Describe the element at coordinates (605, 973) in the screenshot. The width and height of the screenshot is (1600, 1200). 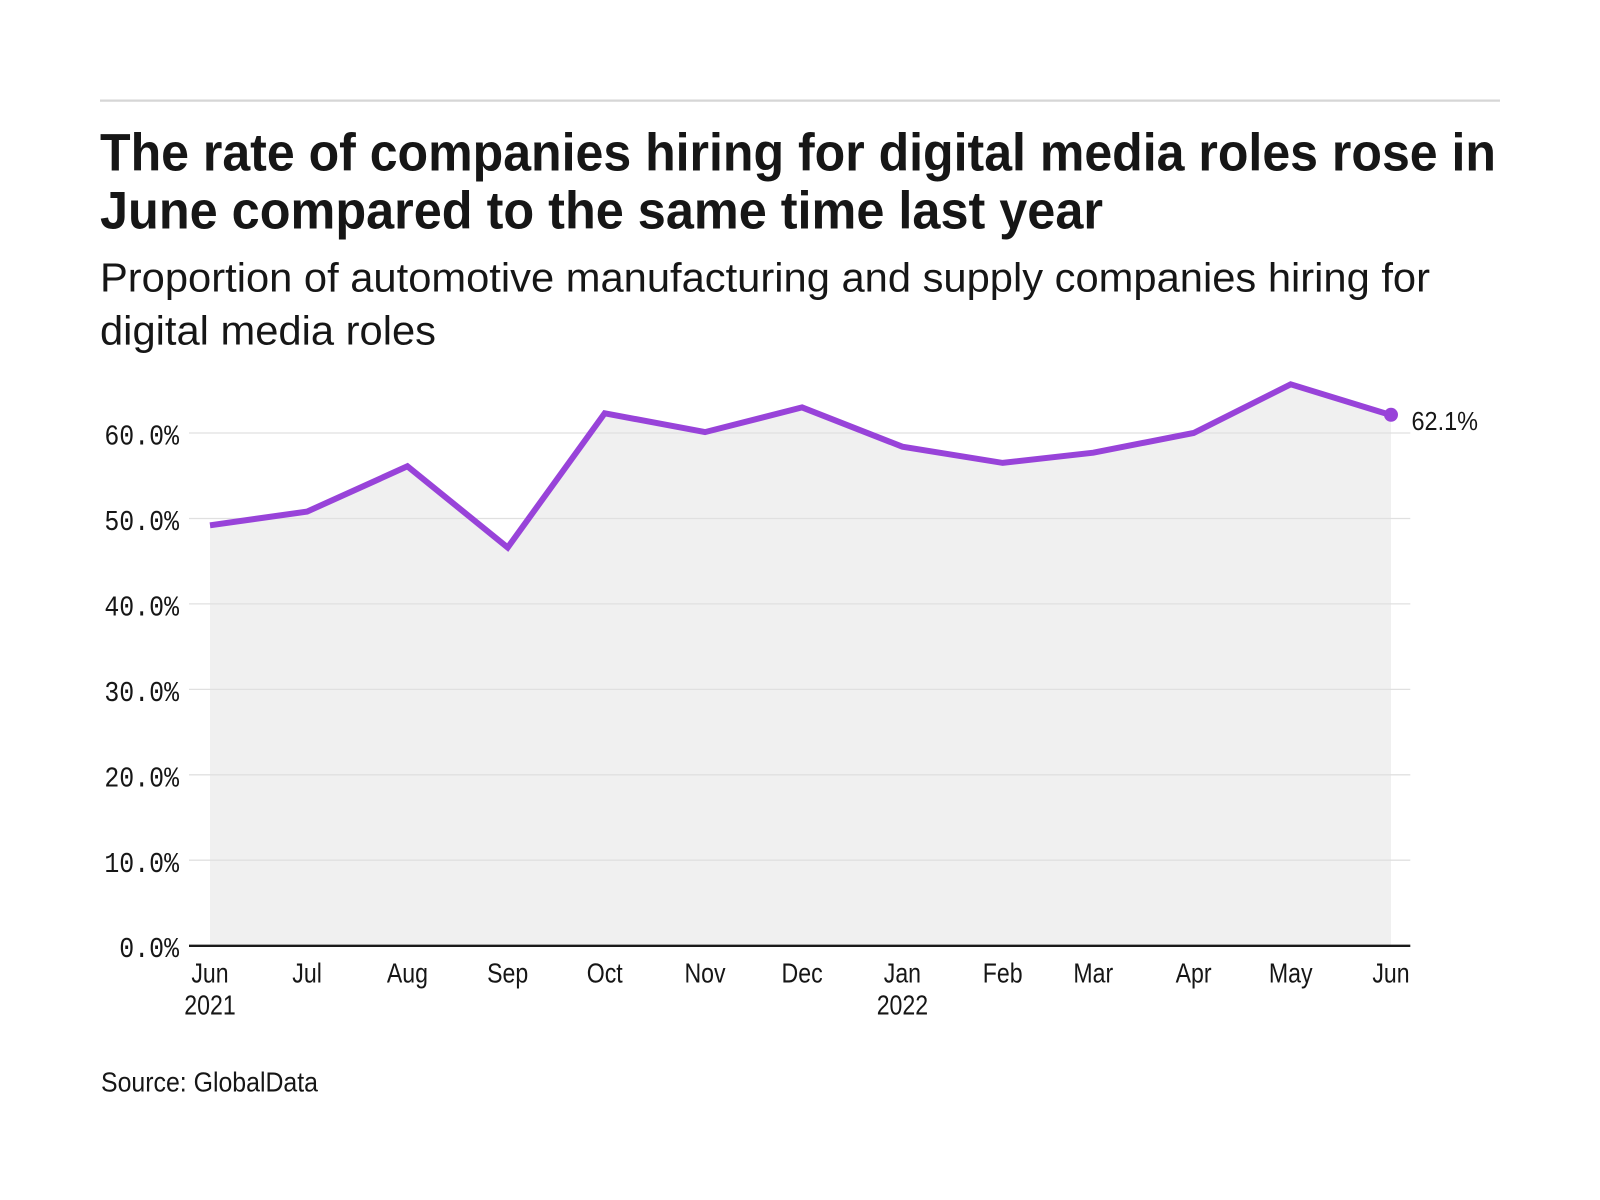
I see `svg-text: Oct` at that location.